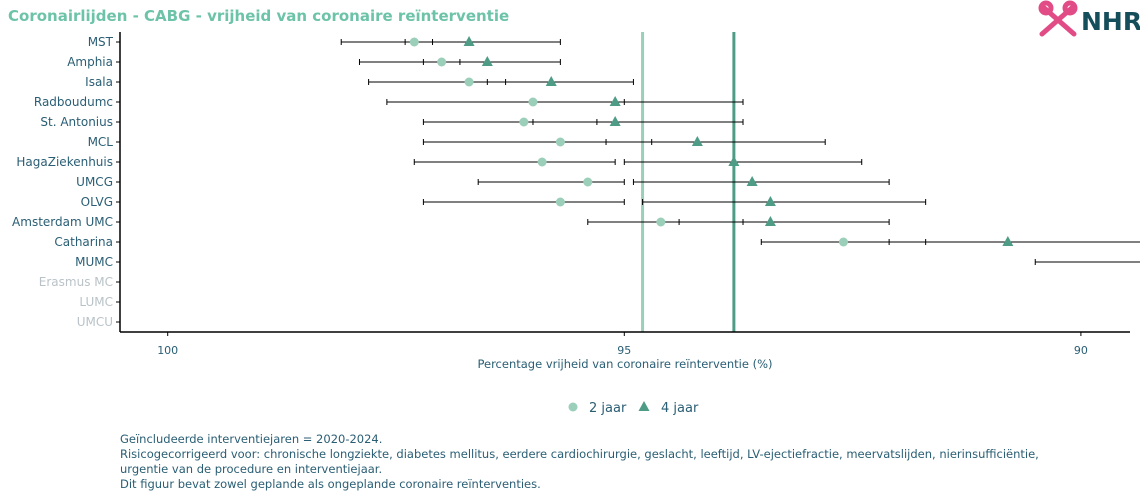 This screenshot has width=1140, height=500. Describe the element at coordinates (469, 82) in the screenshot. I see `point-2-jaar-isala` at that location.